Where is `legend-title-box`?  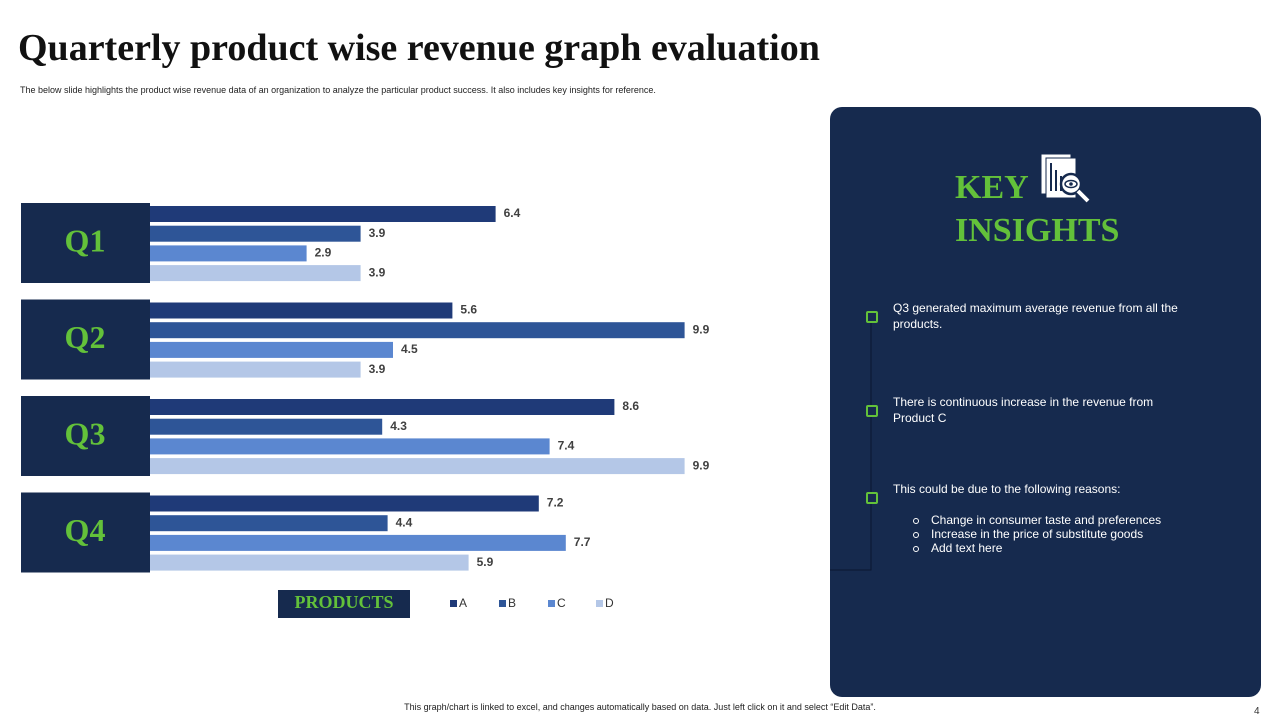 legend-title-box is located at coordinates (344, 604).